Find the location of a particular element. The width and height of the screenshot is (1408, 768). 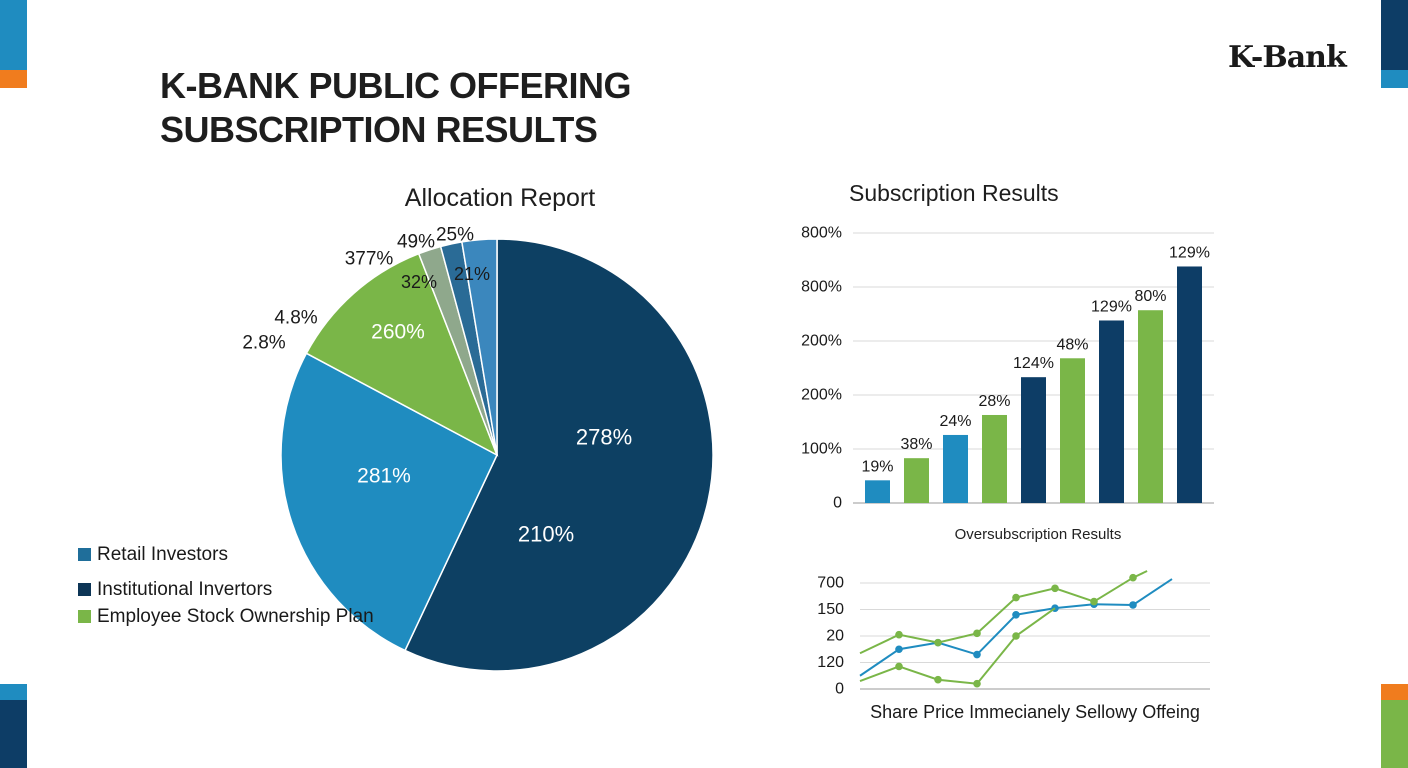

bar-value-label: 19% is located at coordinates (877, 466).